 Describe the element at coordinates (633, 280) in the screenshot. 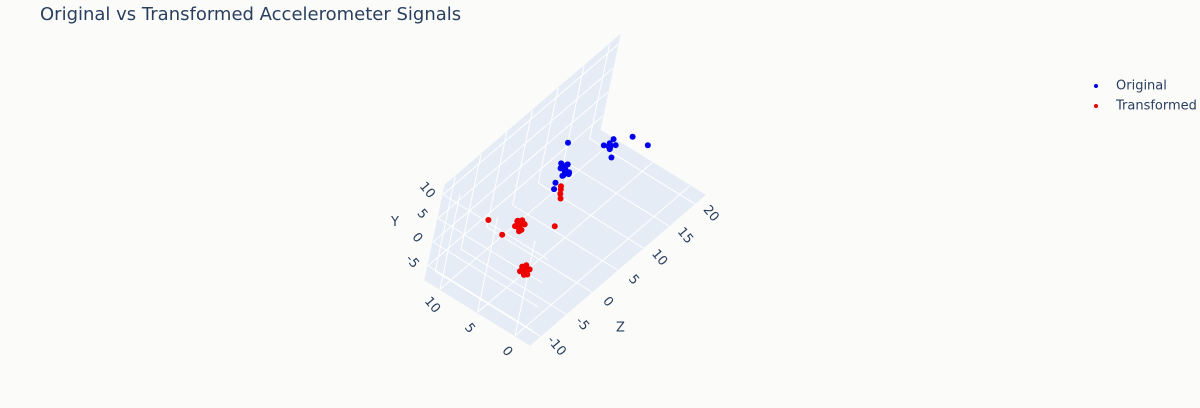

I see `z-tick-label: 5` at that location.